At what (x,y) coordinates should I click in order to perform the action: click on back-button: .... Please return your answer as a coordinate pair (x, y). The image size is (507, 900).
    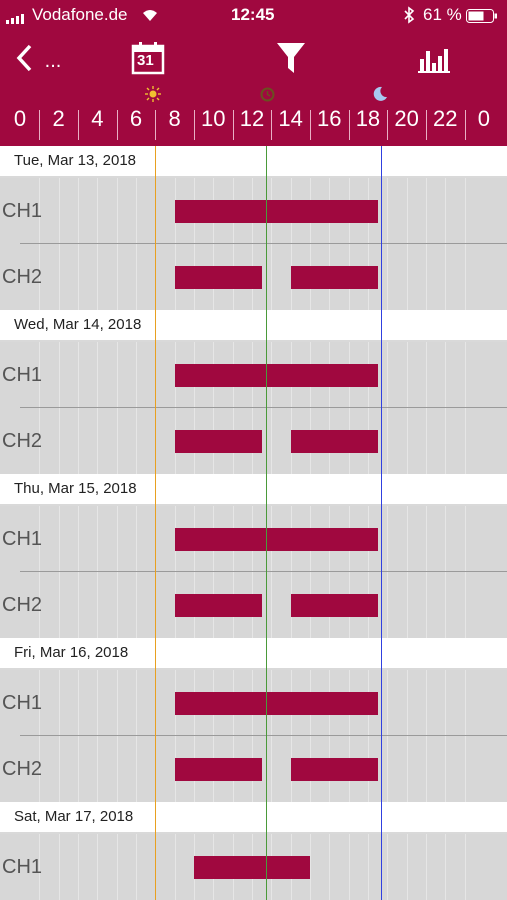
    Looking at the image, I should click on (38, 58).